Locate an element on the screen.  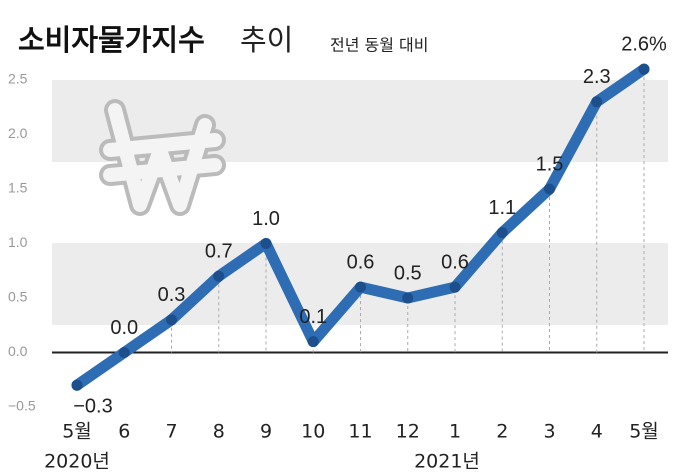
y-tick-label: 1.0 is located at coordinates (18, 242).